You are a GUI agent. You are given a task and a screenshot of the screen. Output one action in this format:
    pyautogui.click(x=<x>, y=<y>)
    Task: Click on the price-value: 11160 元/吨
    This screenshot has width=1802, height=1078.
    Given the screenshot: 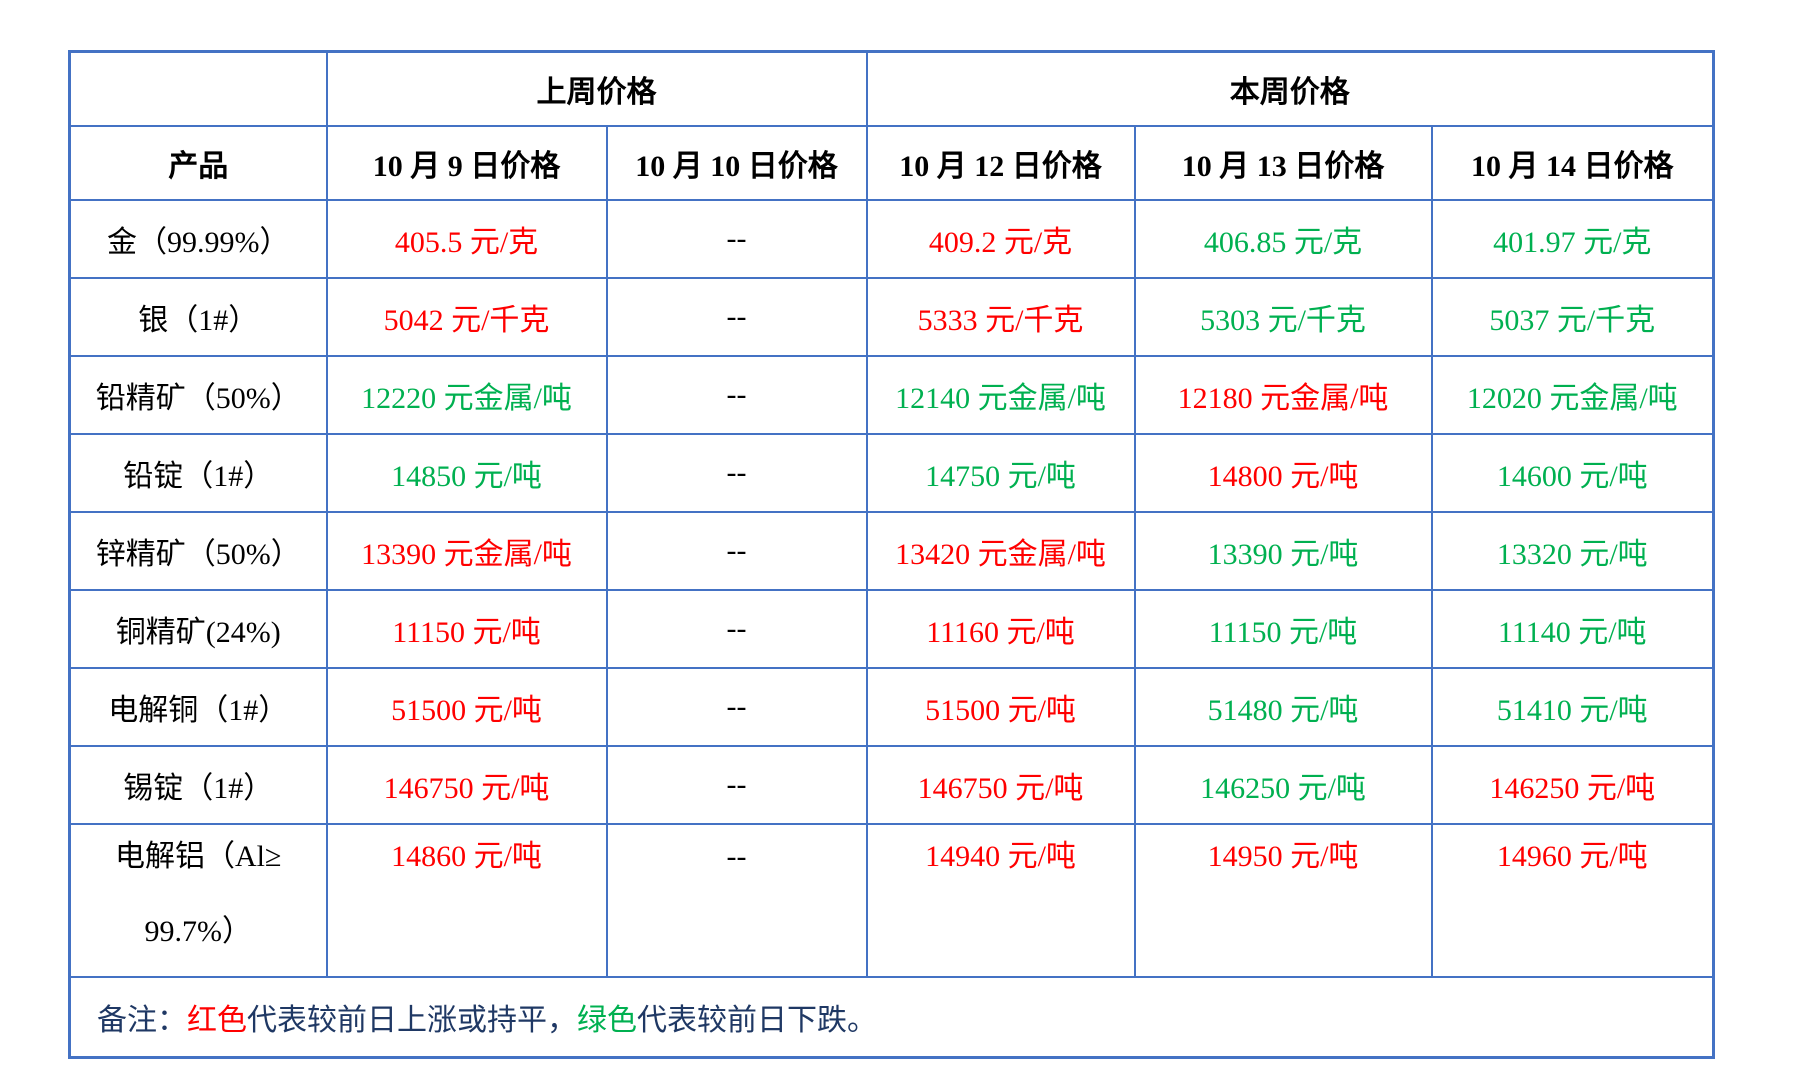 What is the action you would take?
    pyautogui.click(x=1000, y=632)
    